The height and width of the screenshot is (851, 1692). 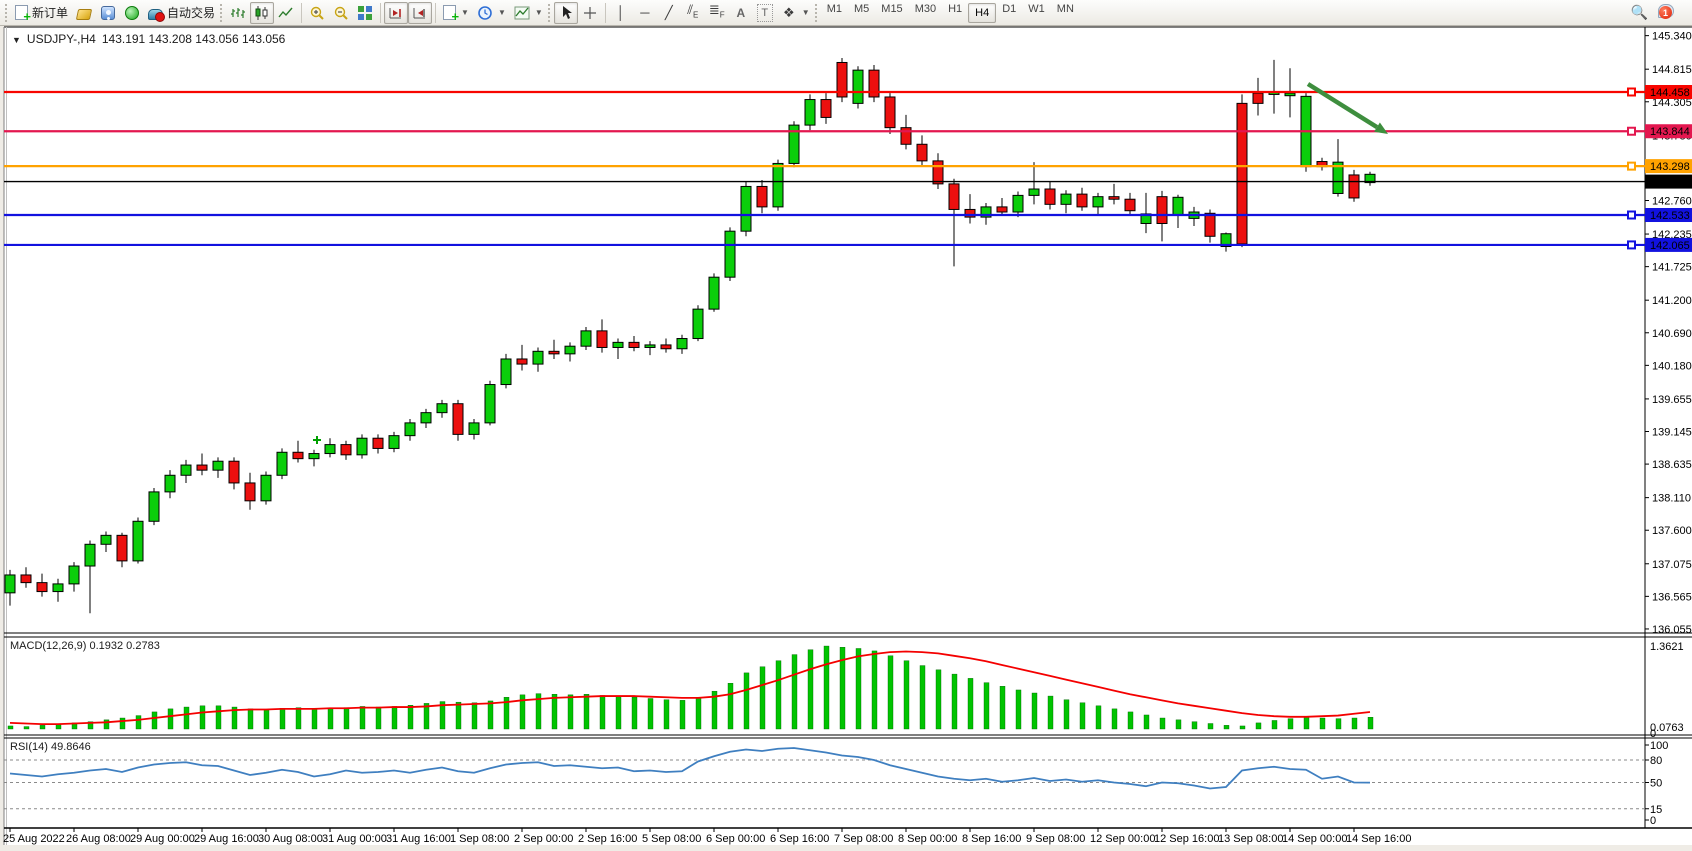 I want to click on svg-text: 145.340, so click(x=1672, y=37).